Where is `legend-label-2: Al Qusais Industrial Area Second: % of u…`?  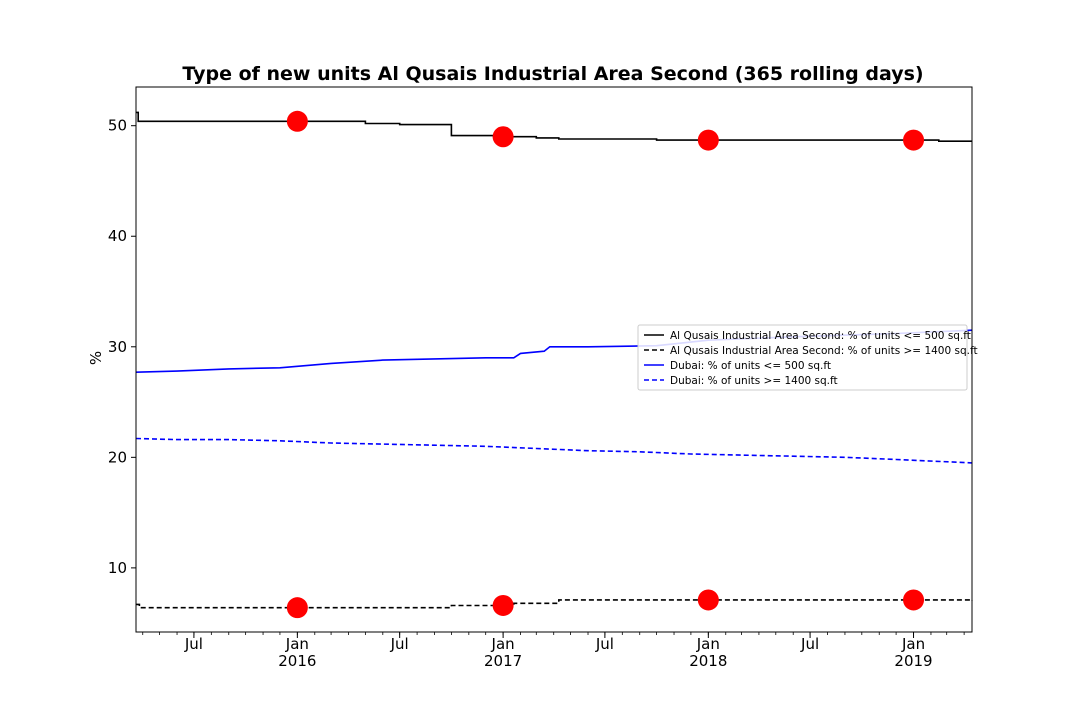 legend-label-2: Al Qusais Industrial Area Second: % of u… is located at coordinates (824, 351).